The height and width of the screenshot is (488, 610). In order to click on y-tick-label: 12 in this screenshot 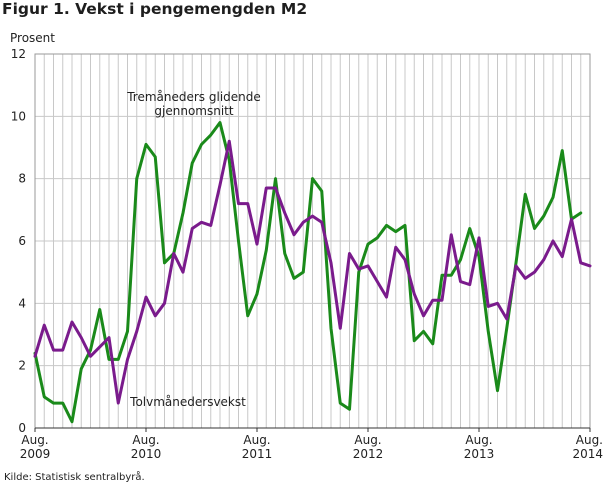, I will do `click(18, 54)`.